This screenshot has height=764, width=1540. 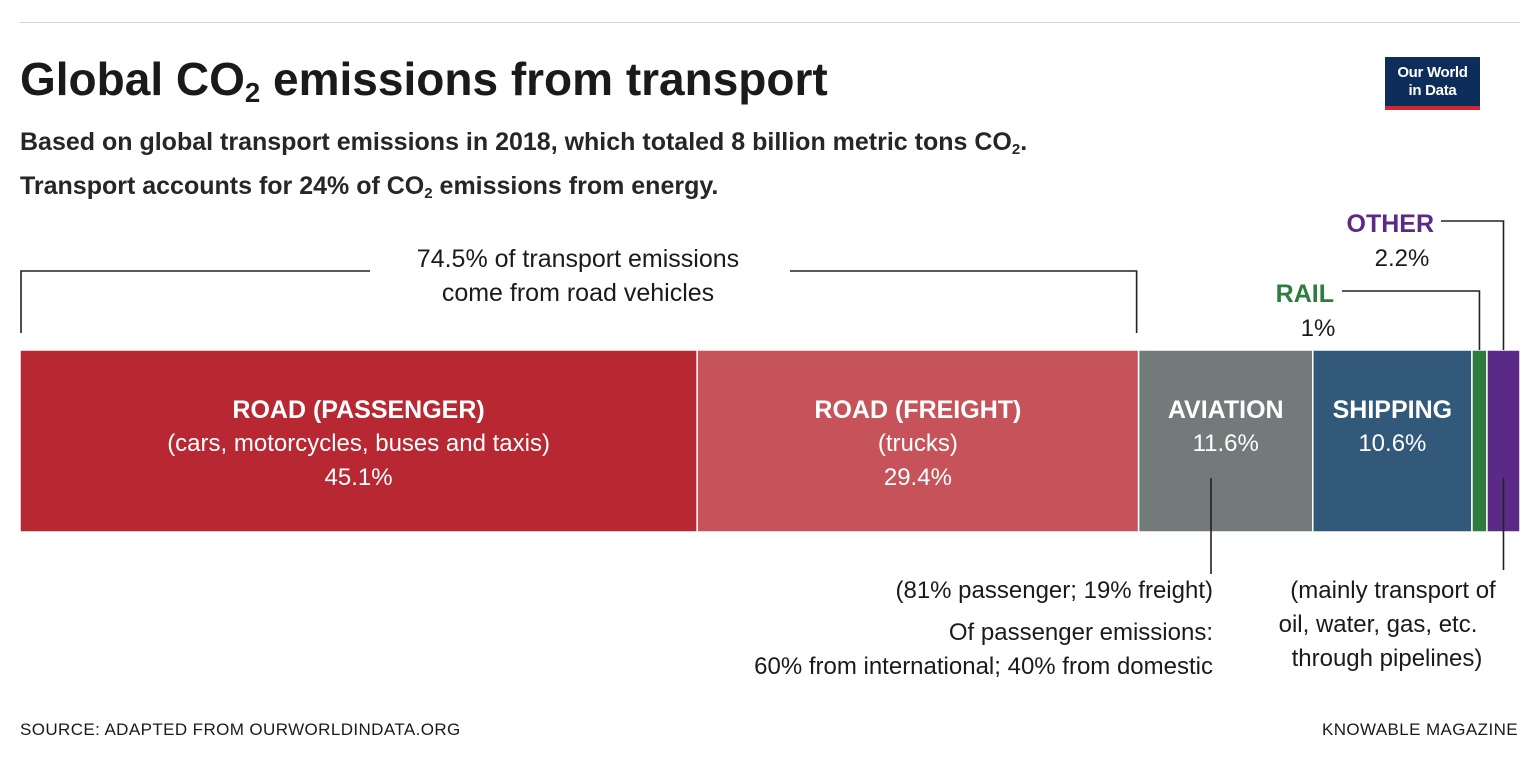 What do you see at coordinates (424, 80) in the screenshot?
I see `chart-title: Global CO2 emissions from transport` at bounding box center [424, 80].